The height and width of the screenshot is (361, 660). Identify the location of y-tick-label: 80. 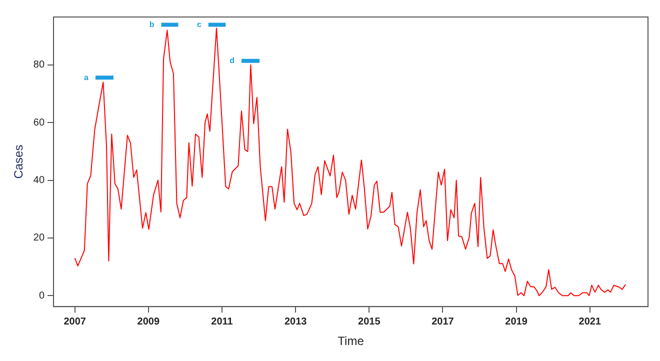
(39, 65).